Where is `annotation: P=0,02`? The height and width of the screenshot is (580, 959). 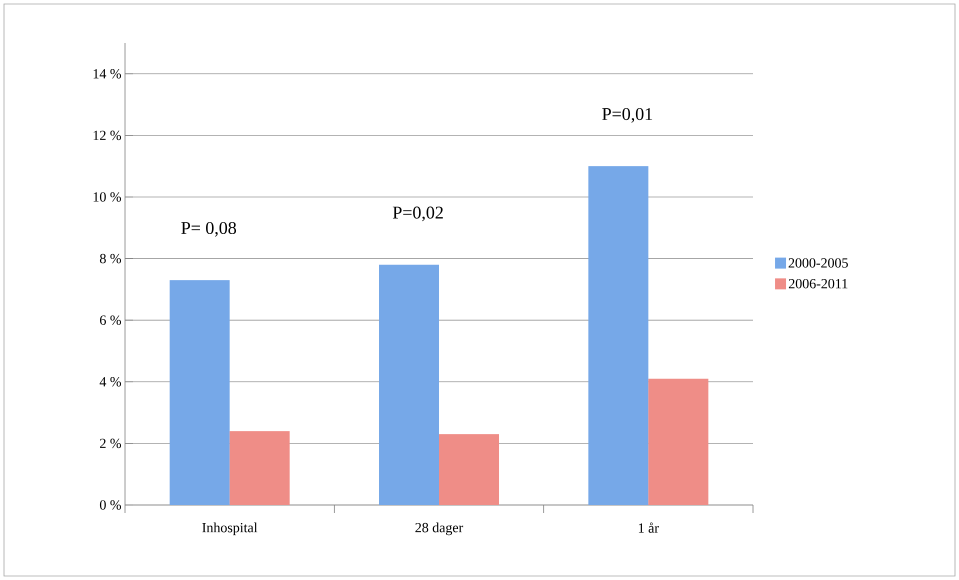 annotation: P=0,02 is located at coordinates (417, 214).